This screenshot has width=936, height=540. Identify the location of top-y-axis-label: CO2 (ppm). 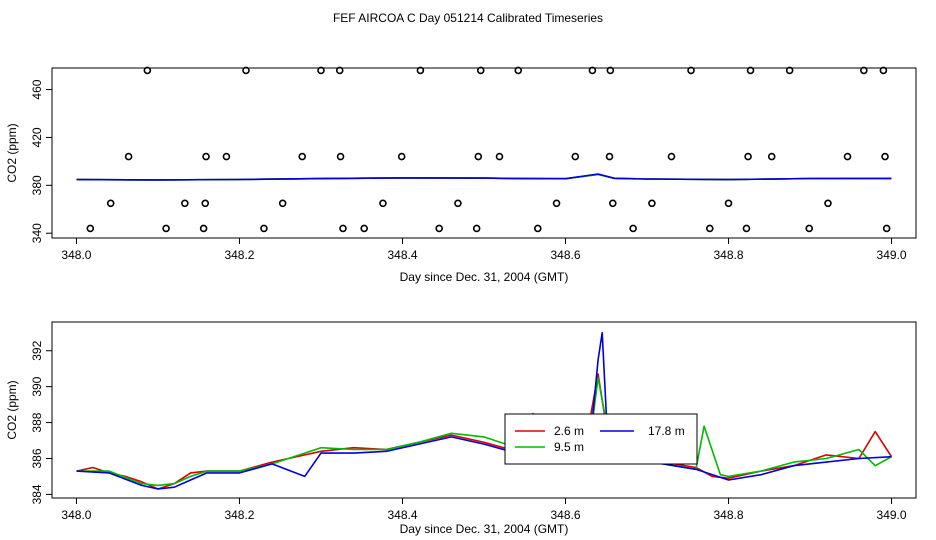
(12, 152).